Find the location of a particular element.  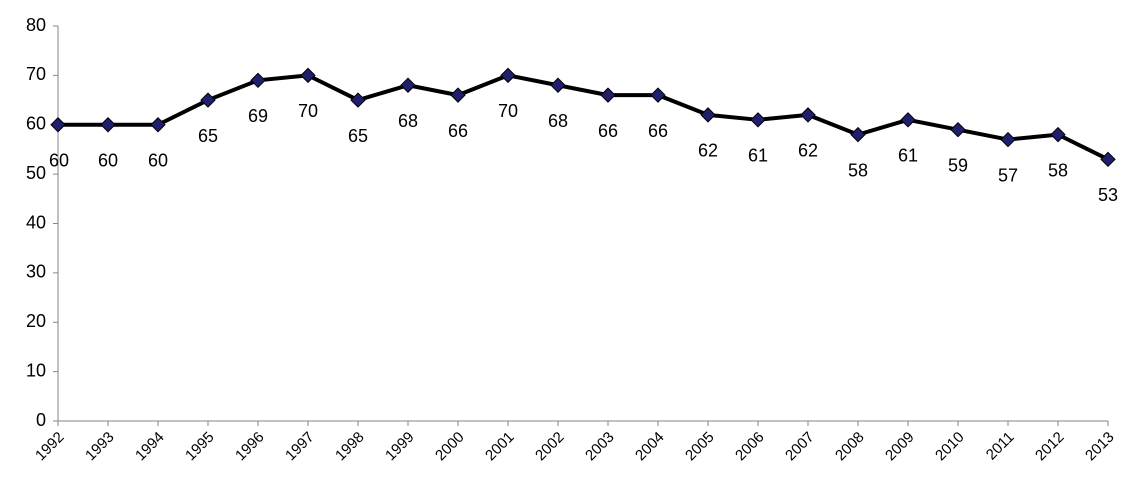

x-tick-label: 1996 is located at coordinates (250, 447).